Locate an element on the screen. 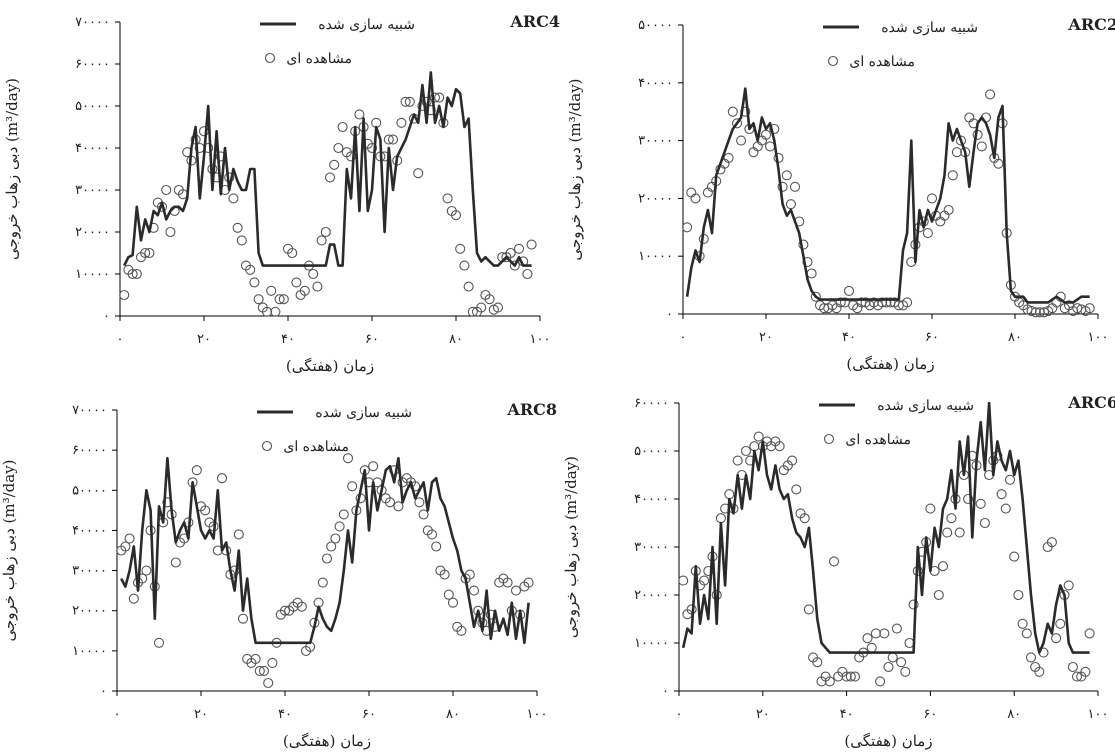 Image resolution: width=1115 pixels, height=753 pixels. y-tick-label: ۰ is located at coordinates (665, 691).